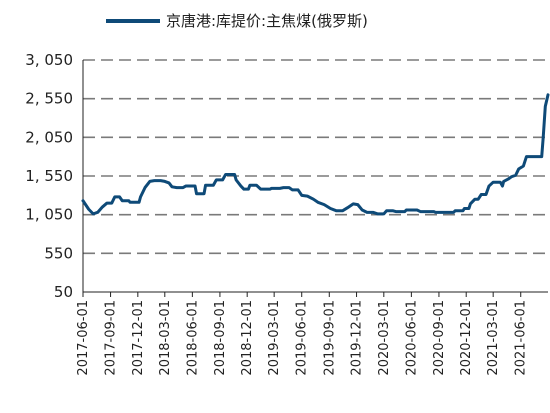 The width and height of the screenshot is (550, 413). What do you see at coordinates (49, 137) in the screenshot?
I see `y-tick-label: 2, 050` at bounding box center [49, 137].